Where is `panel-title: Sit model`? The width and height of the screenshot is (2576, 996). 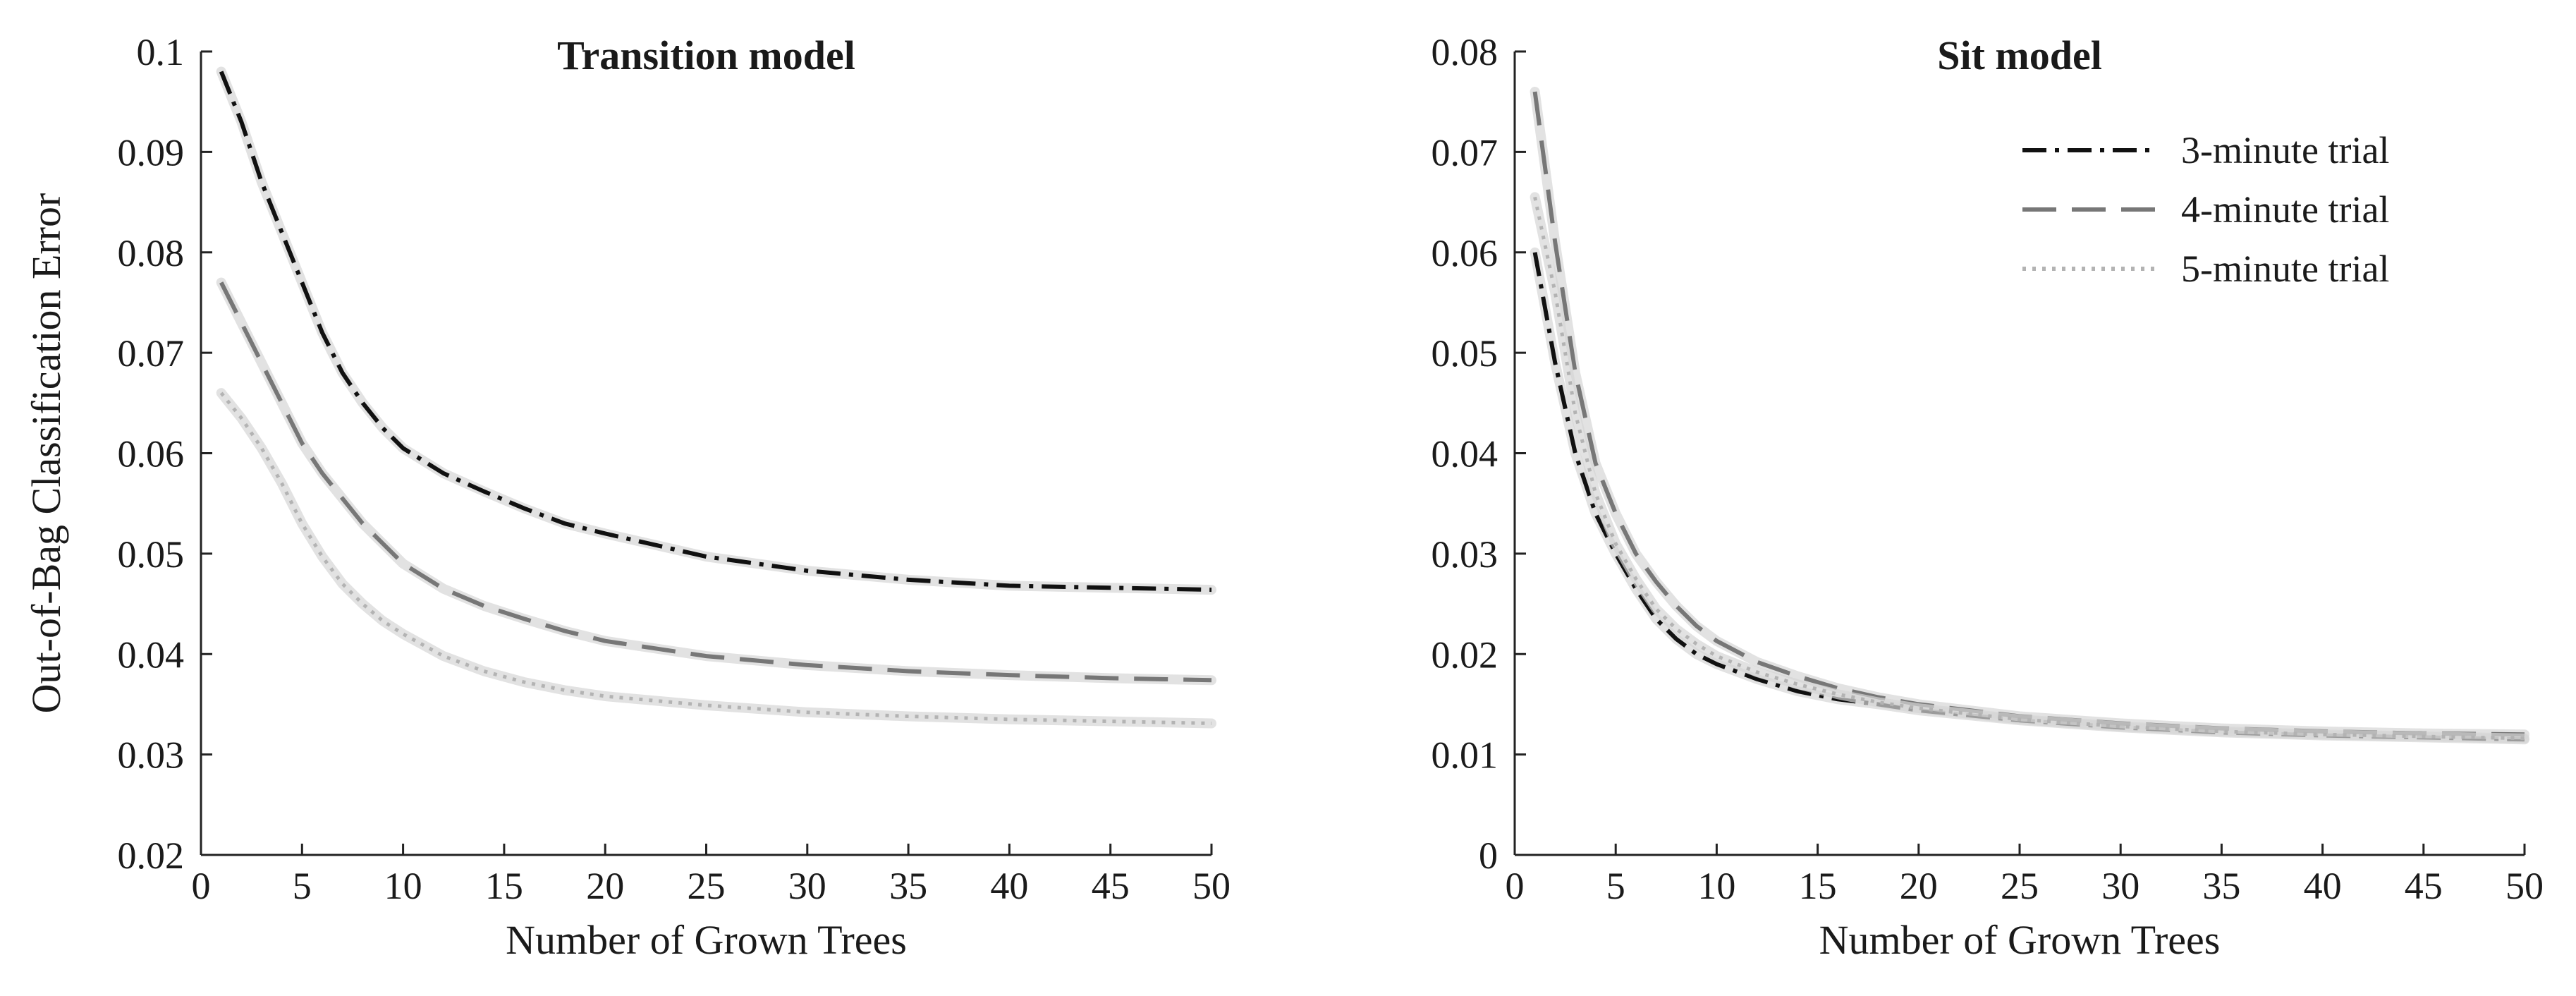 panel-title: Sit model is located at coordinates (2020, 55).